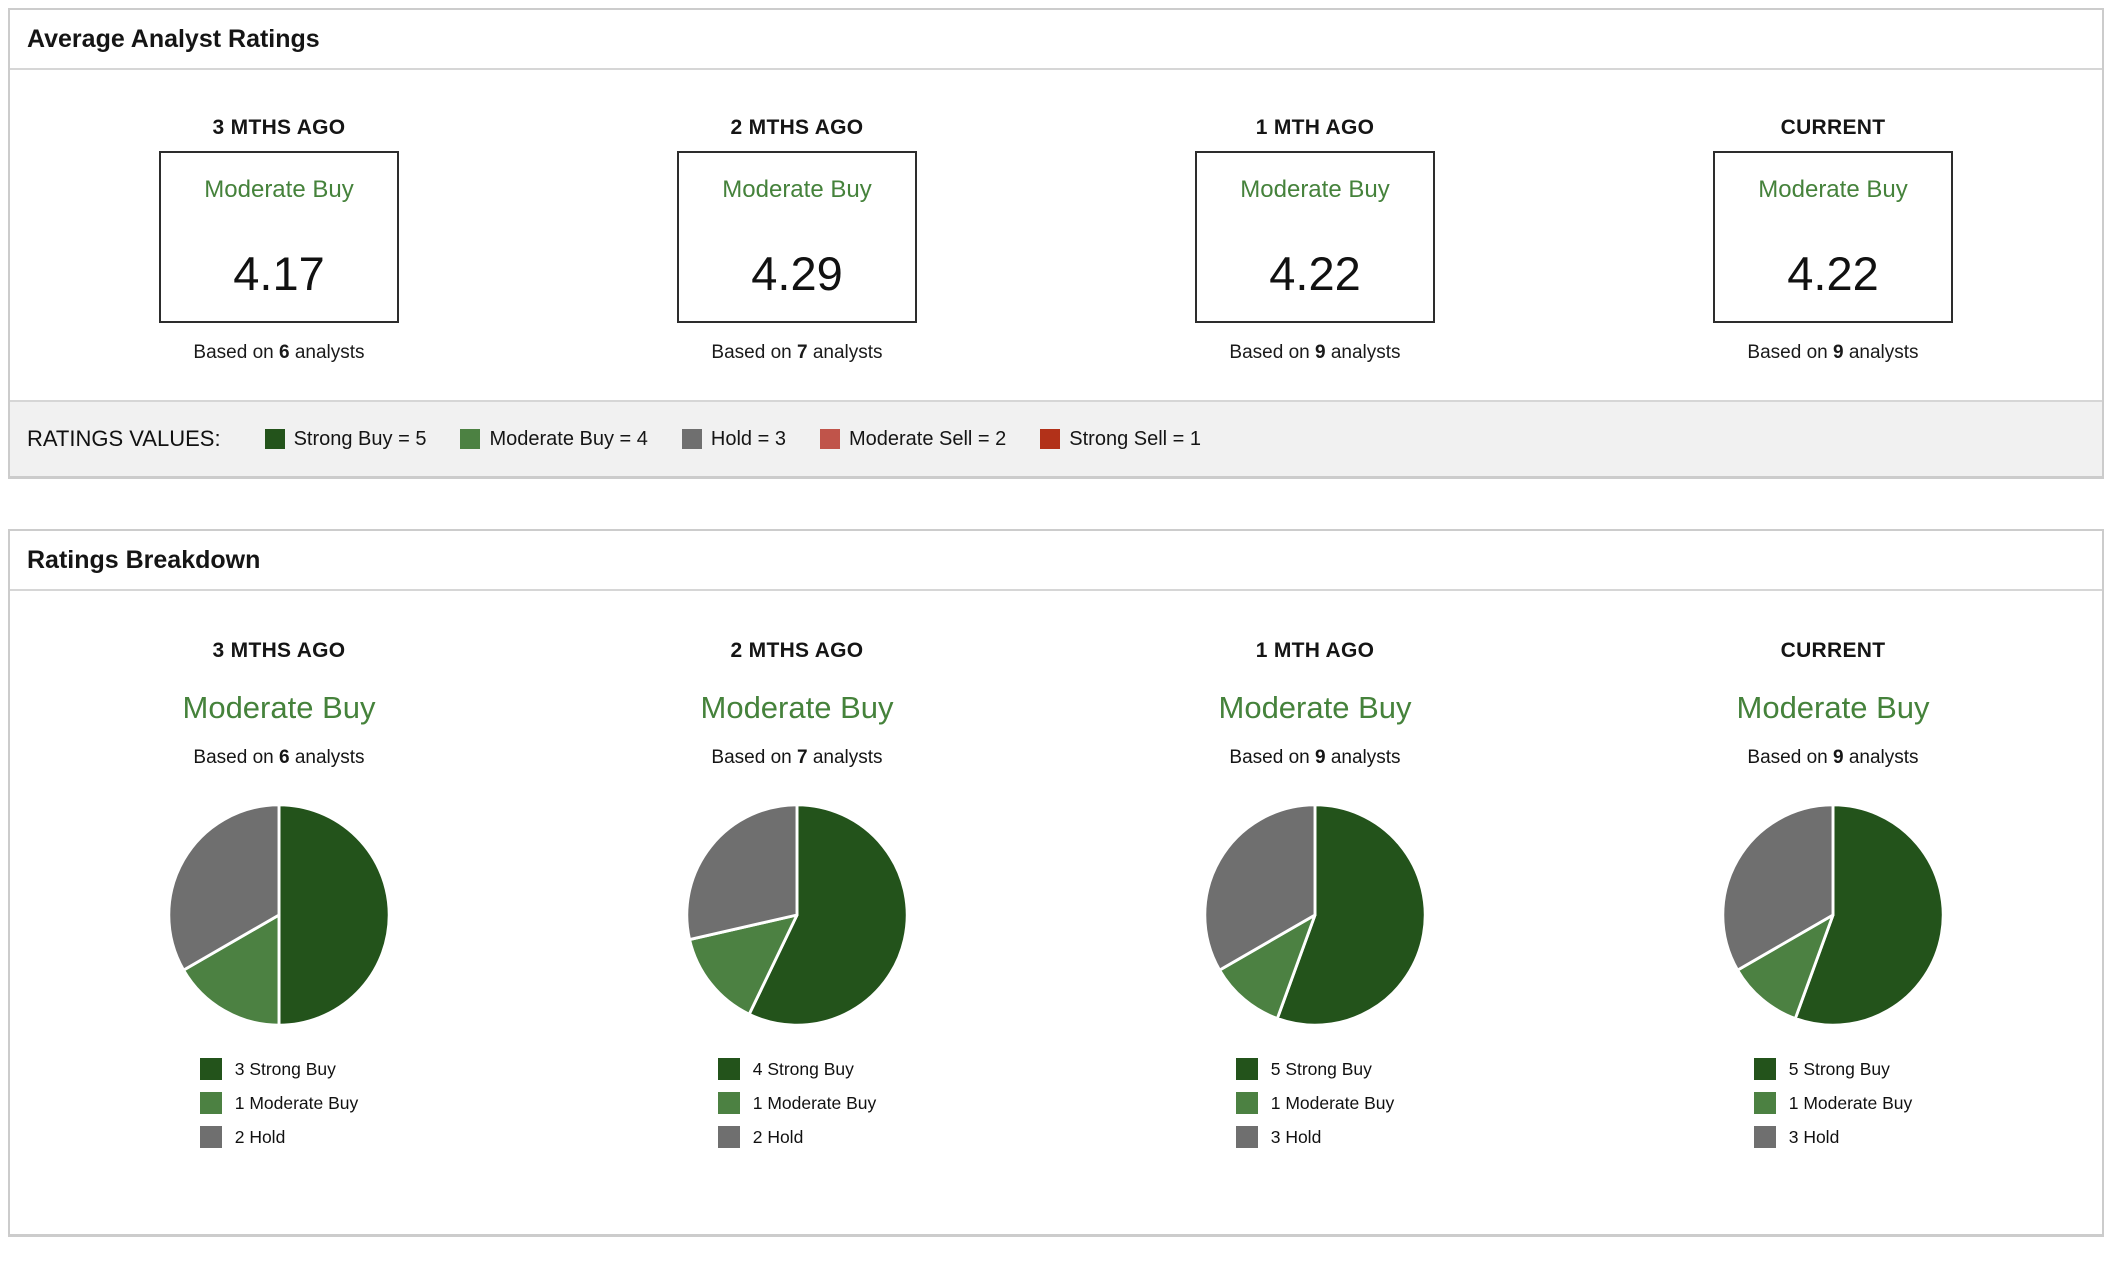 The image size is (2112, 1284). What do you see at coordinates (748, 438) in the screenshot?
I see `legend-item-label: Hold = 3` at bounding box center [748, 438].